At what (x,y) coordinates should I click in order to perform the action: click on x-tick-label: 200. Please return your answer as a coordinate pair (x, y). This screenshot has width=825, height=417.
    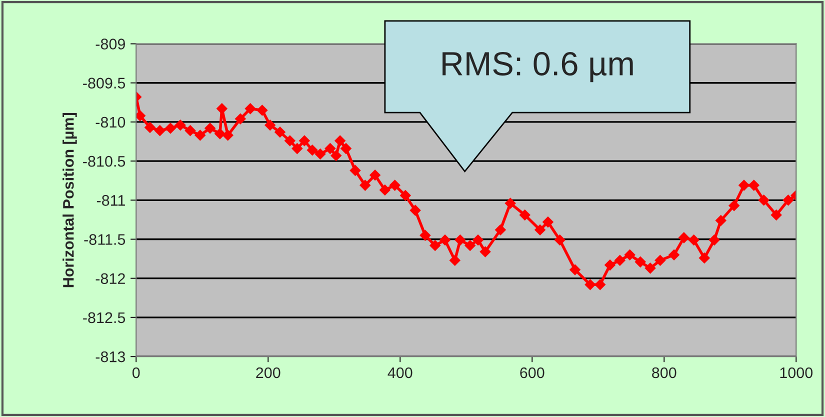
    Looking at the image, I should click on (268, 372).